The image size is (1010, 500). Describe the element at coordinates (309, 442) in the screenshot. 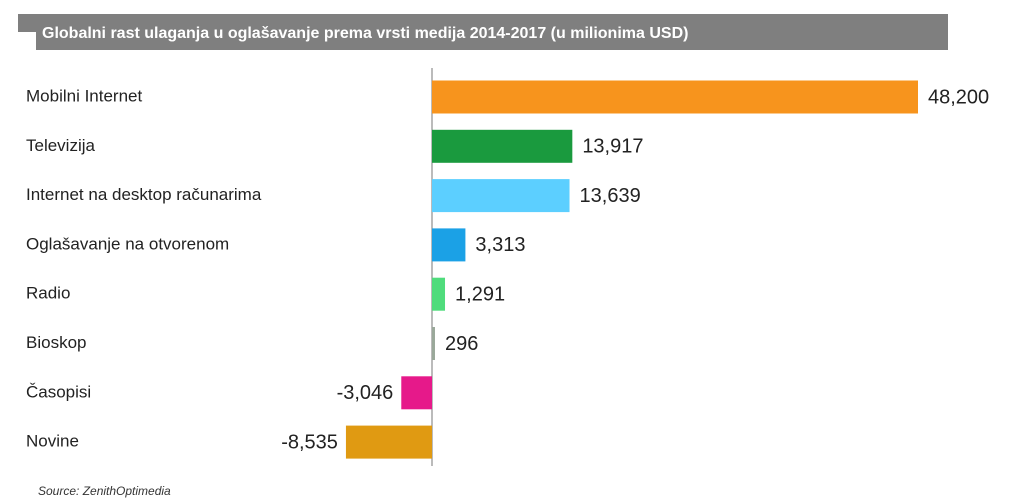

I see `value-label: -8,535` at that location.